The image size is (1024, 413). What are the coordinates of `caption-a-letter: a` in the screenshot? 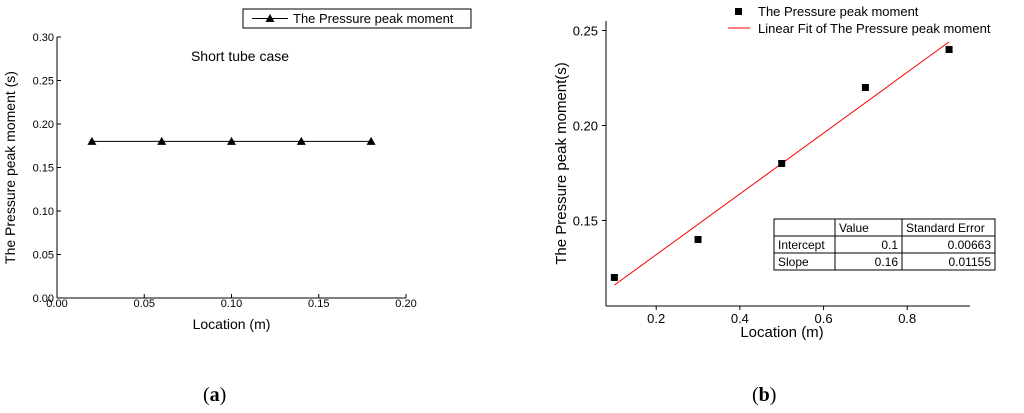 It's located at (214, 395).